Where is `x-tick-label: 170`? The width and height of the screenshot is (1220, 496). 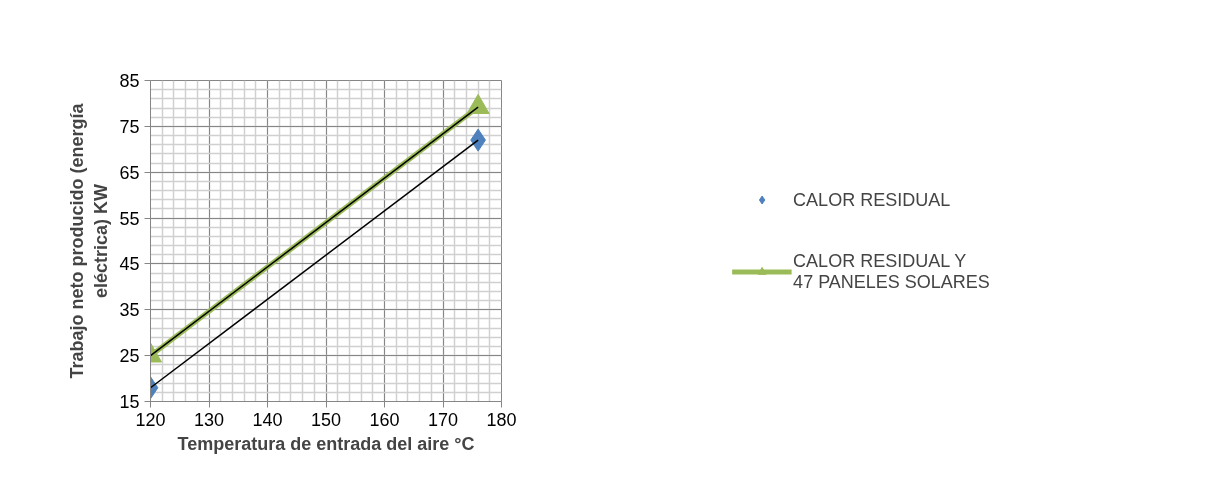 x-tick-label: 170 is located at coordinates (443, 419).